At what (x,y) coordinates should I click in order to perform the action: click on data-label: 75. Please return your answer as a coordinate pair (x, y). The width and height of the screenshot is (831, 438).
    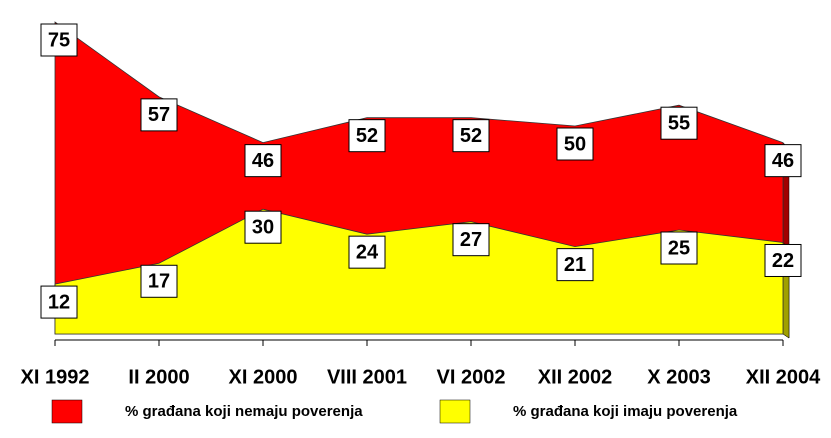
    Looking at the image, I should click on (59, 40).